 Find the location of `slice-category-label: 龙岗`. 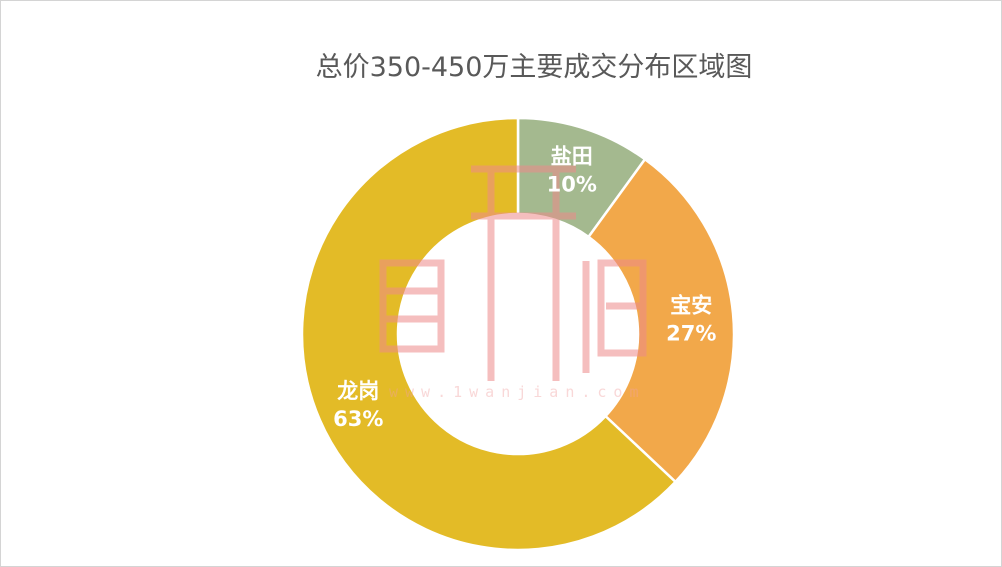

slice-category-label: 龙岗 is located at coordinates (358, 391).